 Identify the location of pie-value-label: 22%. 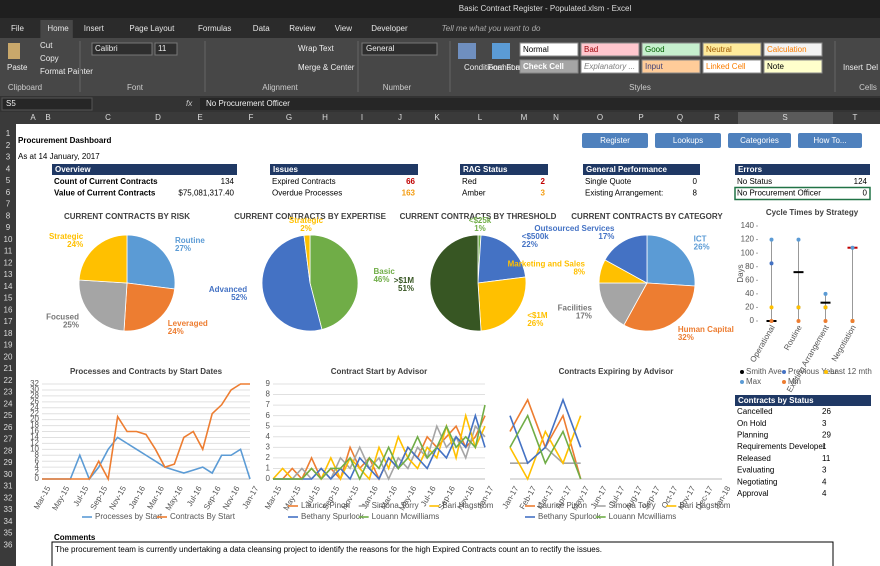
(530, 244).